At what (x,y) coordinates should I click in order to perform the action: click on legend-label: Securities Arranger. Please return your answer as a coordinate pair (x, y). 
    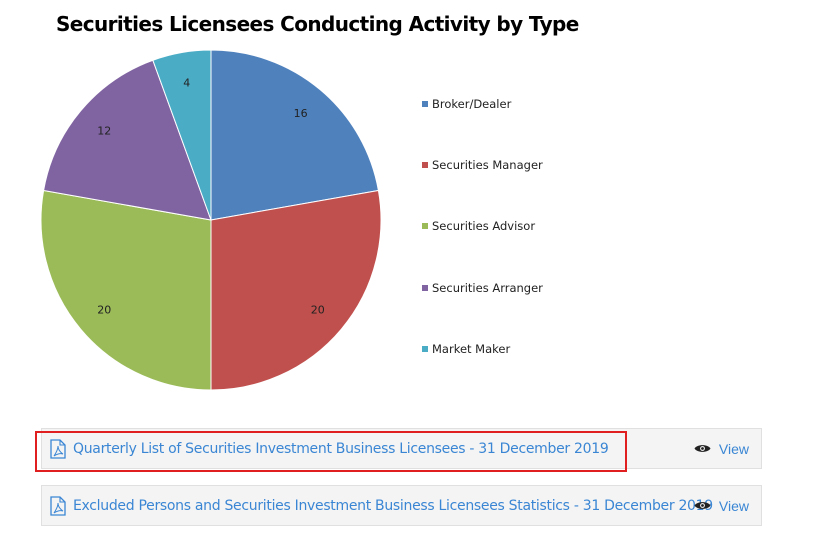
    Looking at the image, I should click on (487, 287).